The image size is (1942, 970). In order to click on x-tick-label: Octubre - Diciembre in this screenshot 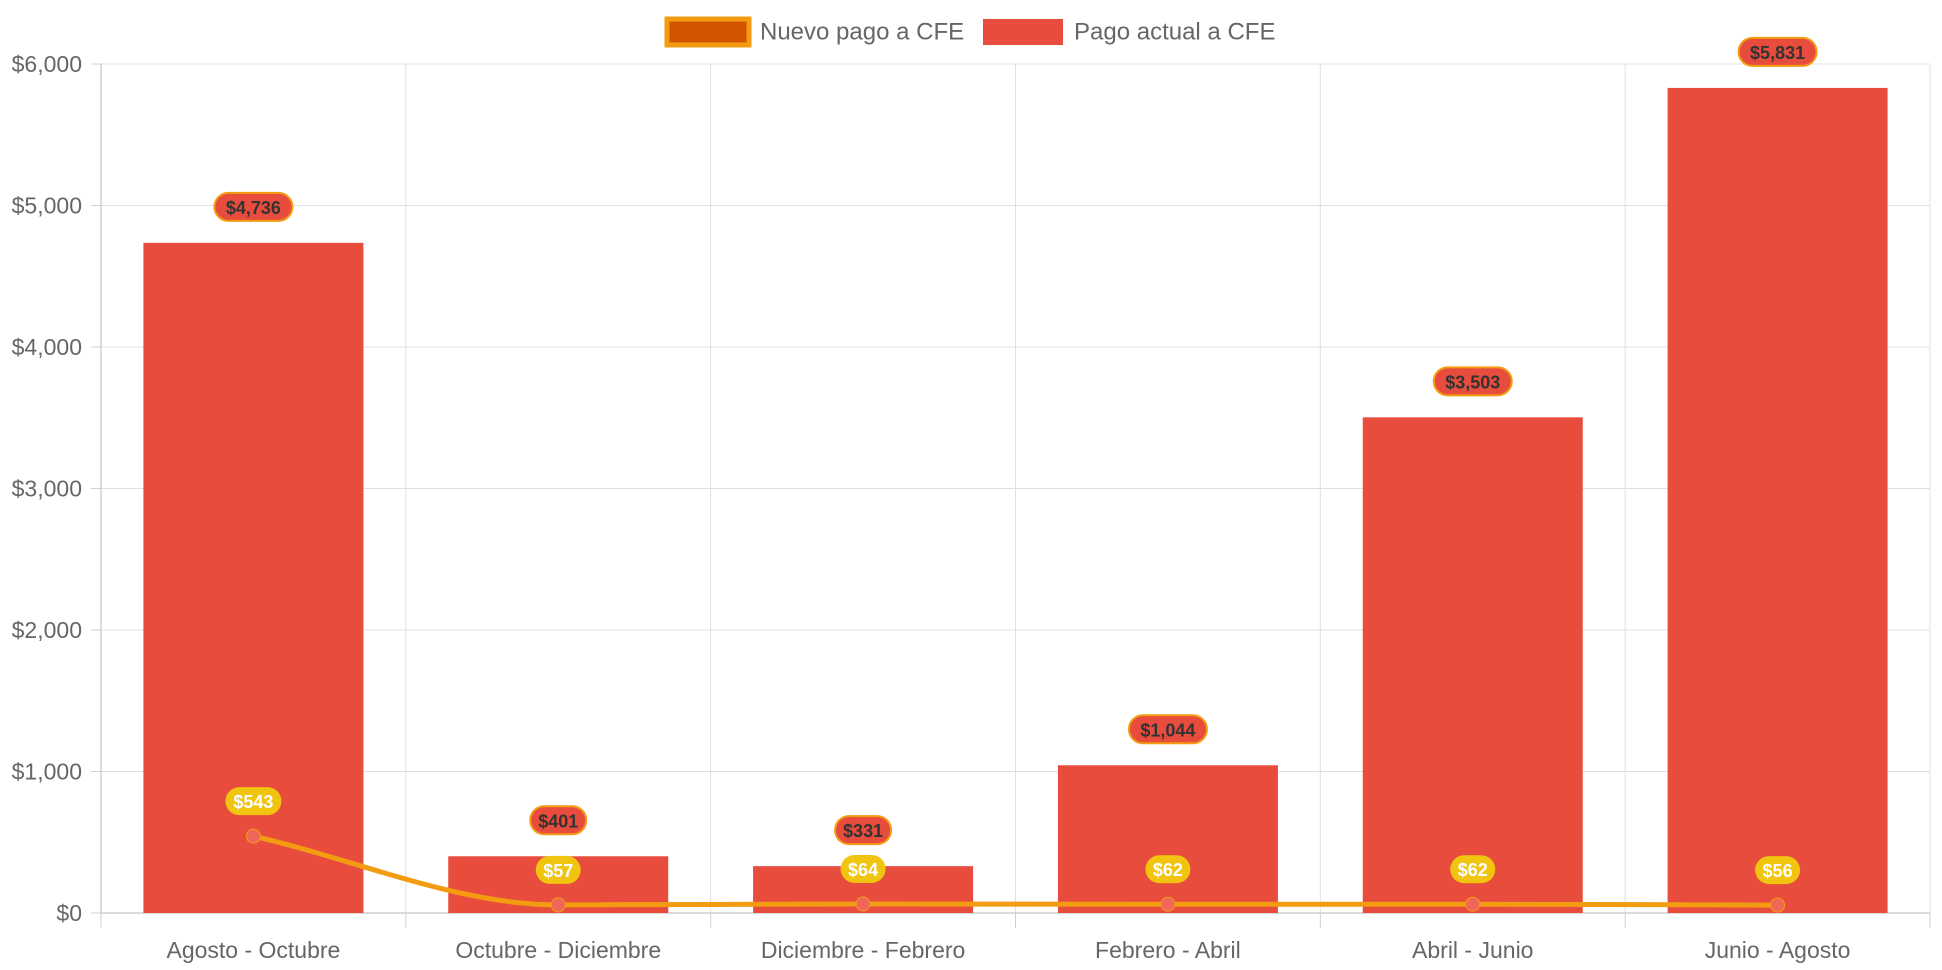, I will do `click(558, 950)`.